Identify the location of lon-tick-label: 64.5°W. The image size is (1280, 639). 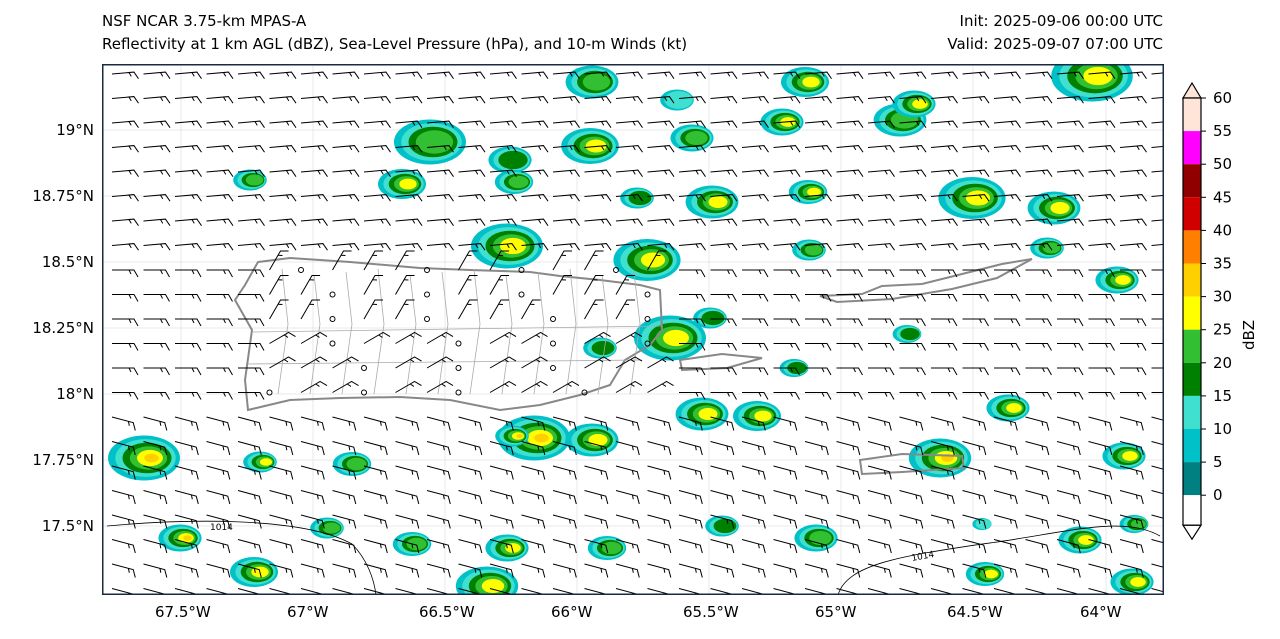
(975, 612).